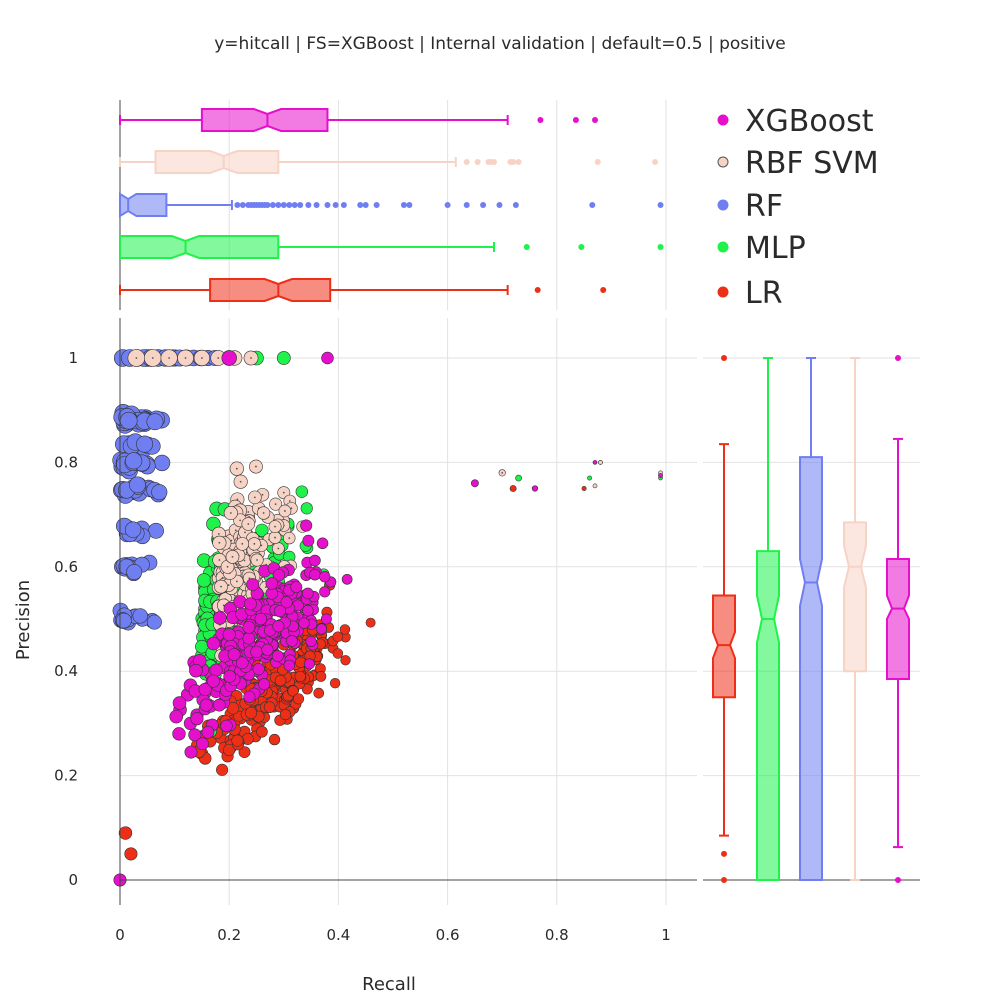 Image resolution: width=1000 pixels, height=1000 pixels. Describe the element at coordinates (666, 935) in the screenshot. I see `x-tick-label: 1` at that location.